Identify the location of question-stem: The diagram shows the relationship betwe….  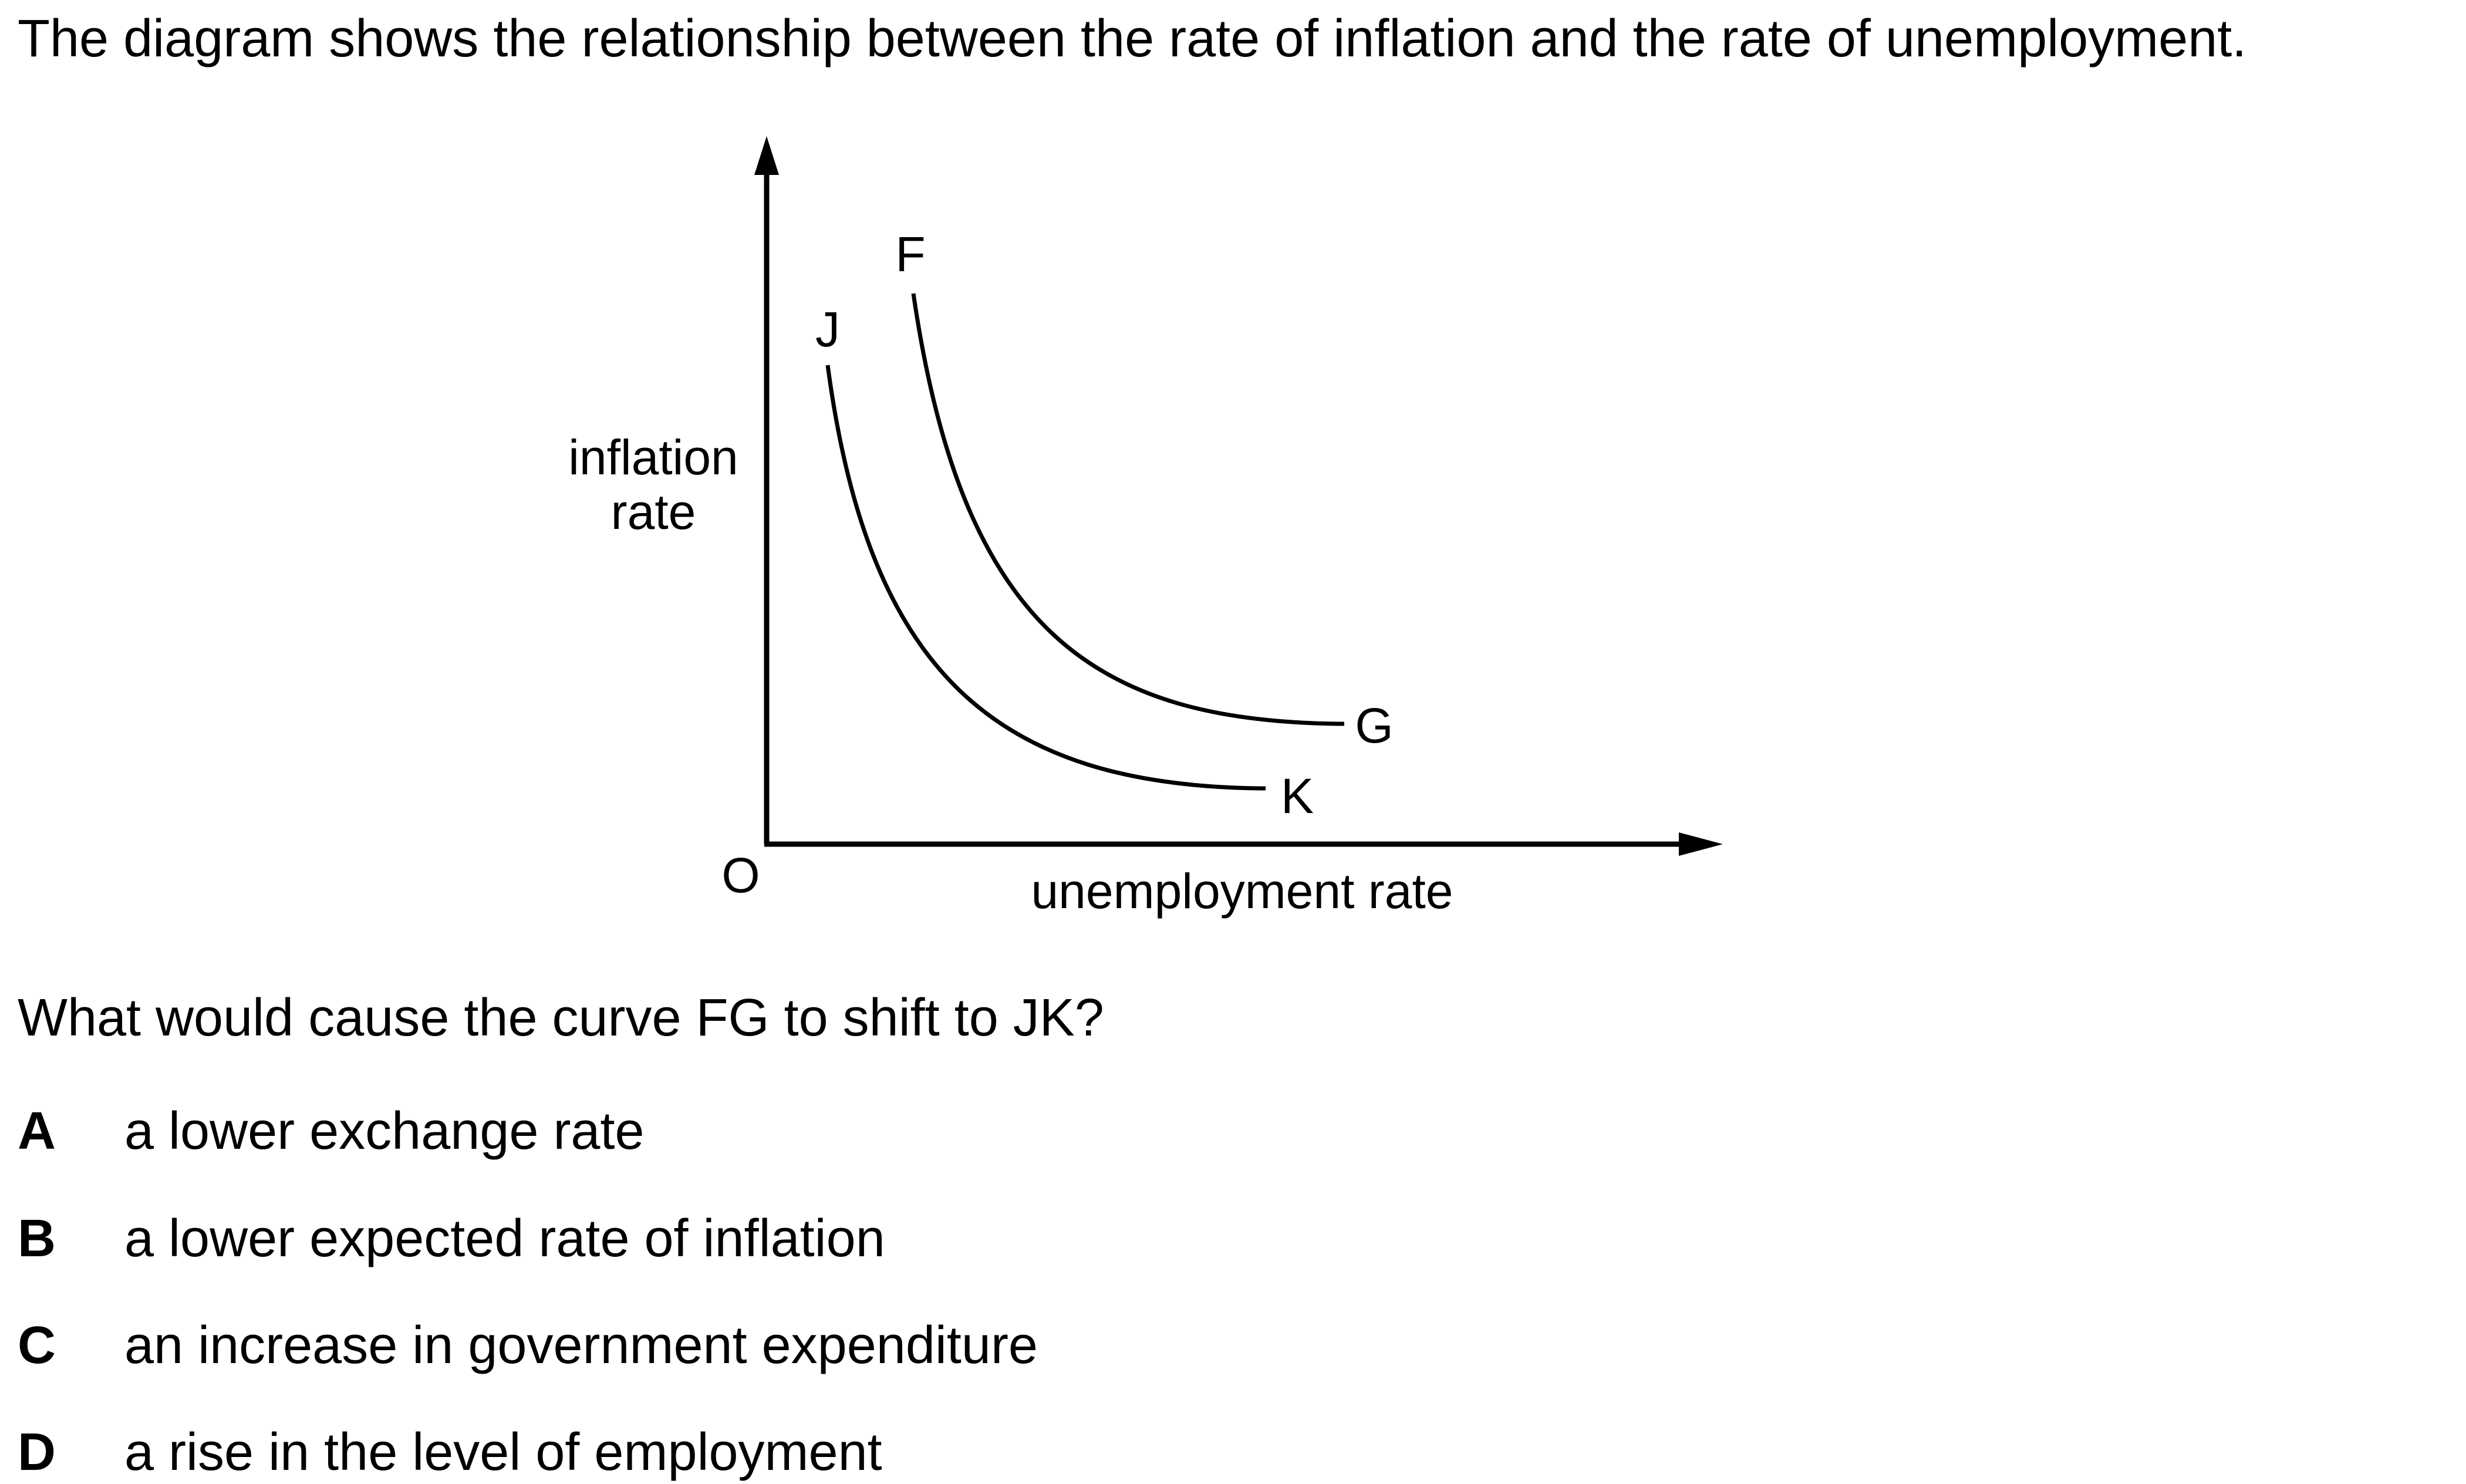
(1132, 38).